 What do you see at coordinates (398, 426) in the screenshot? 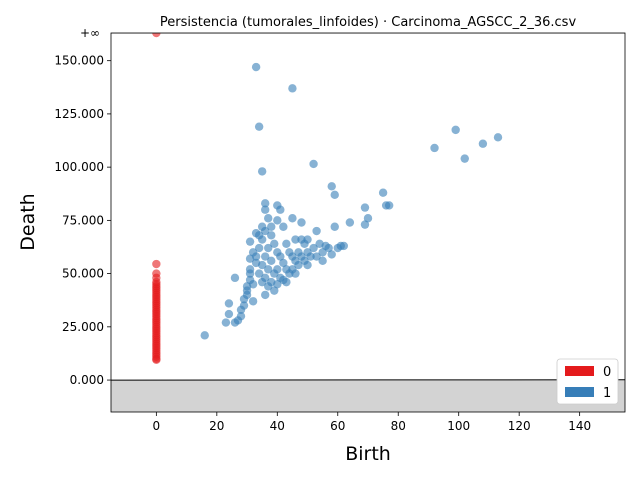
I see `x-tick-label: 80` at bounding box center [398, 426].